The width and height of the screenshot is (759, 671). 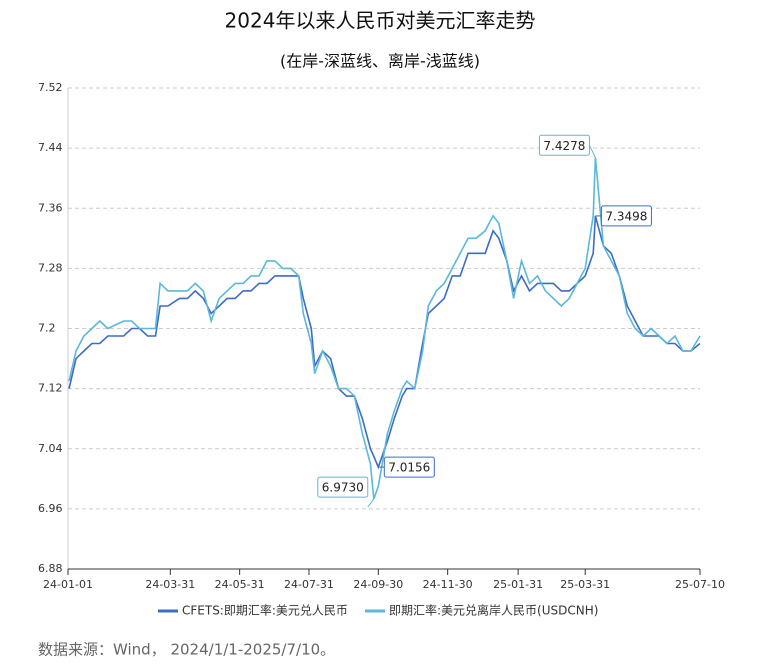 What do you see at coordinates (50, 508) in the screenshot?
I see `y-tick-label: 6.96` at bounding box center [50, 508].